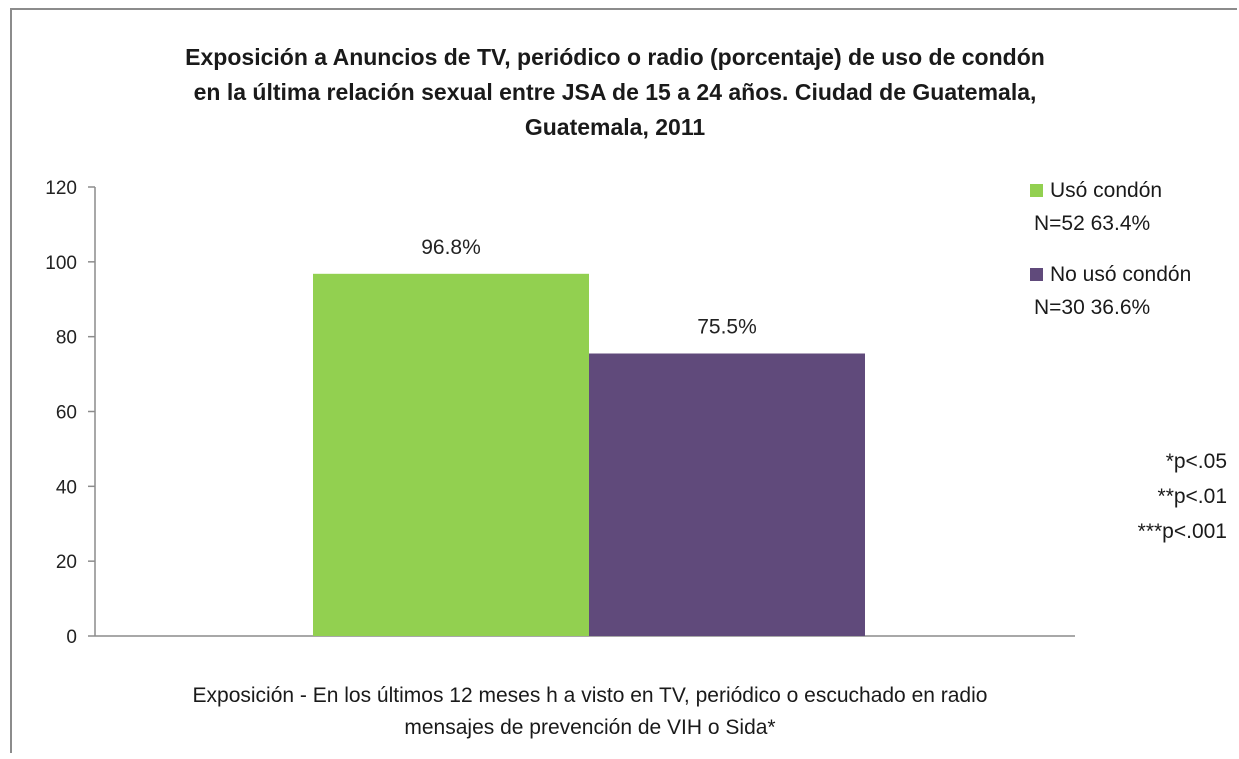 The height and width of the screenshot is (759, 1239). Describe the element at coordinates (451, 247) in the screenshot. I see `data-label-used-condom: 96.8%` at that location.